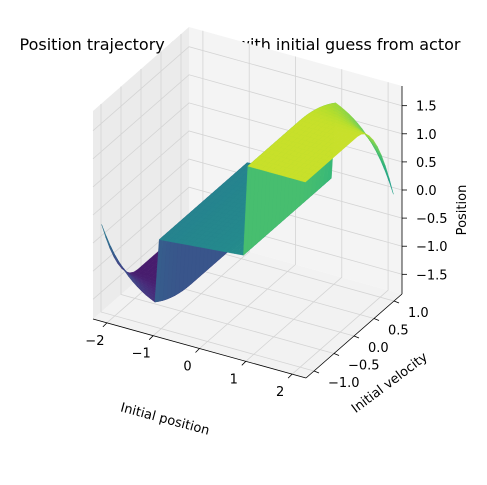  Describe the element at coordinates (426, 107) in the screenshot. I see `z-tick-label: 1.5` at that location.